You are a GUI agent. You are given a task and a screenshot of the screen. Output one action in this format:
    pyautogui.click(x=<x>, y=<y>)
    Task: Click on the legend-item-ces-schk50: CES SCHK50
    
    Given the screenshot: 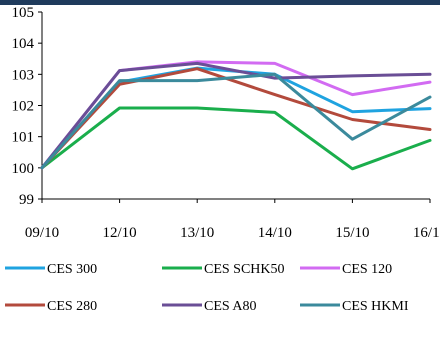 What is the action you would take?
    pyautogui.click(x=223, y=269)
    